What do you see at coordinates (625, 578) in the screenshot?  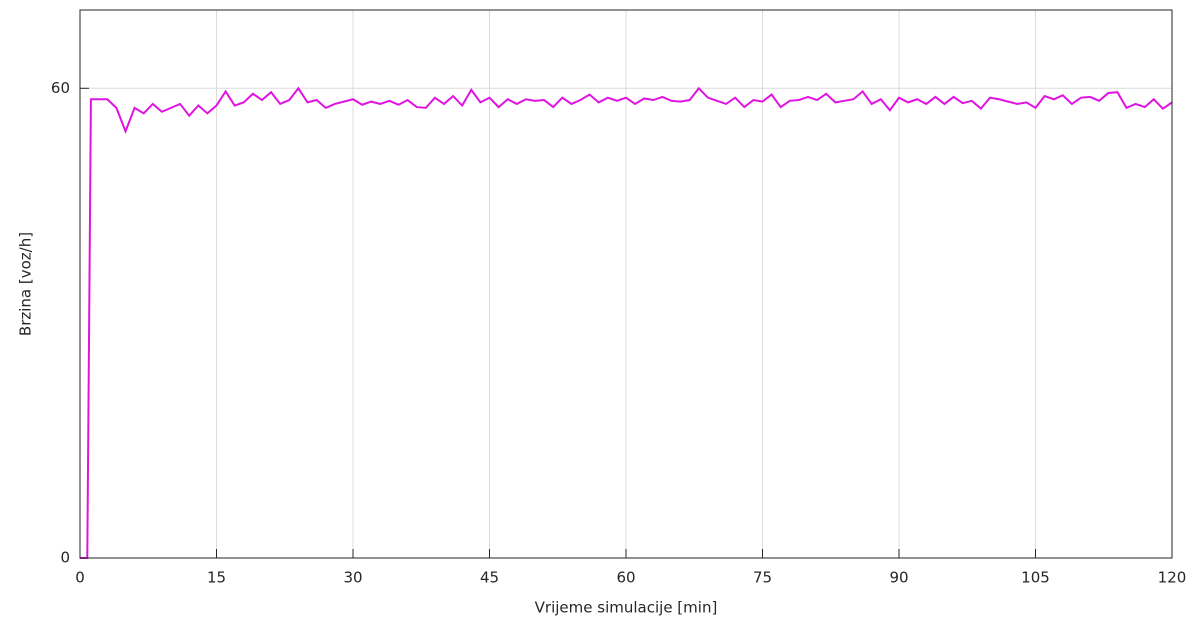 I see `x-tick-label: 60` at bounding box center [625, 578].